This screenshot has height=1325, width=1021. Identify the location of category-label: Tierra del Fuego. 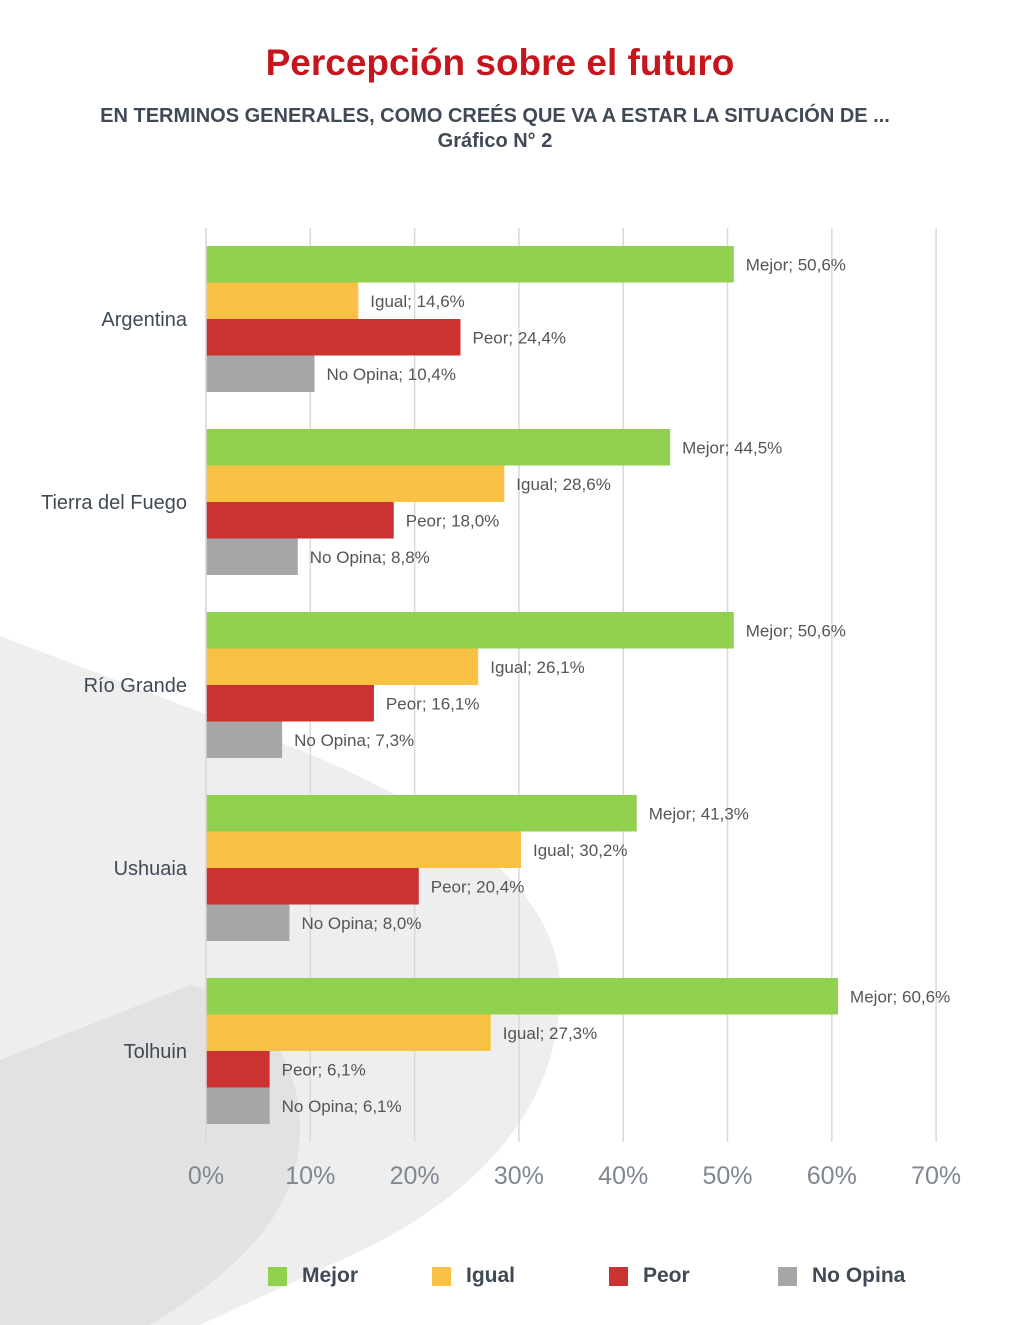
(114, 503).